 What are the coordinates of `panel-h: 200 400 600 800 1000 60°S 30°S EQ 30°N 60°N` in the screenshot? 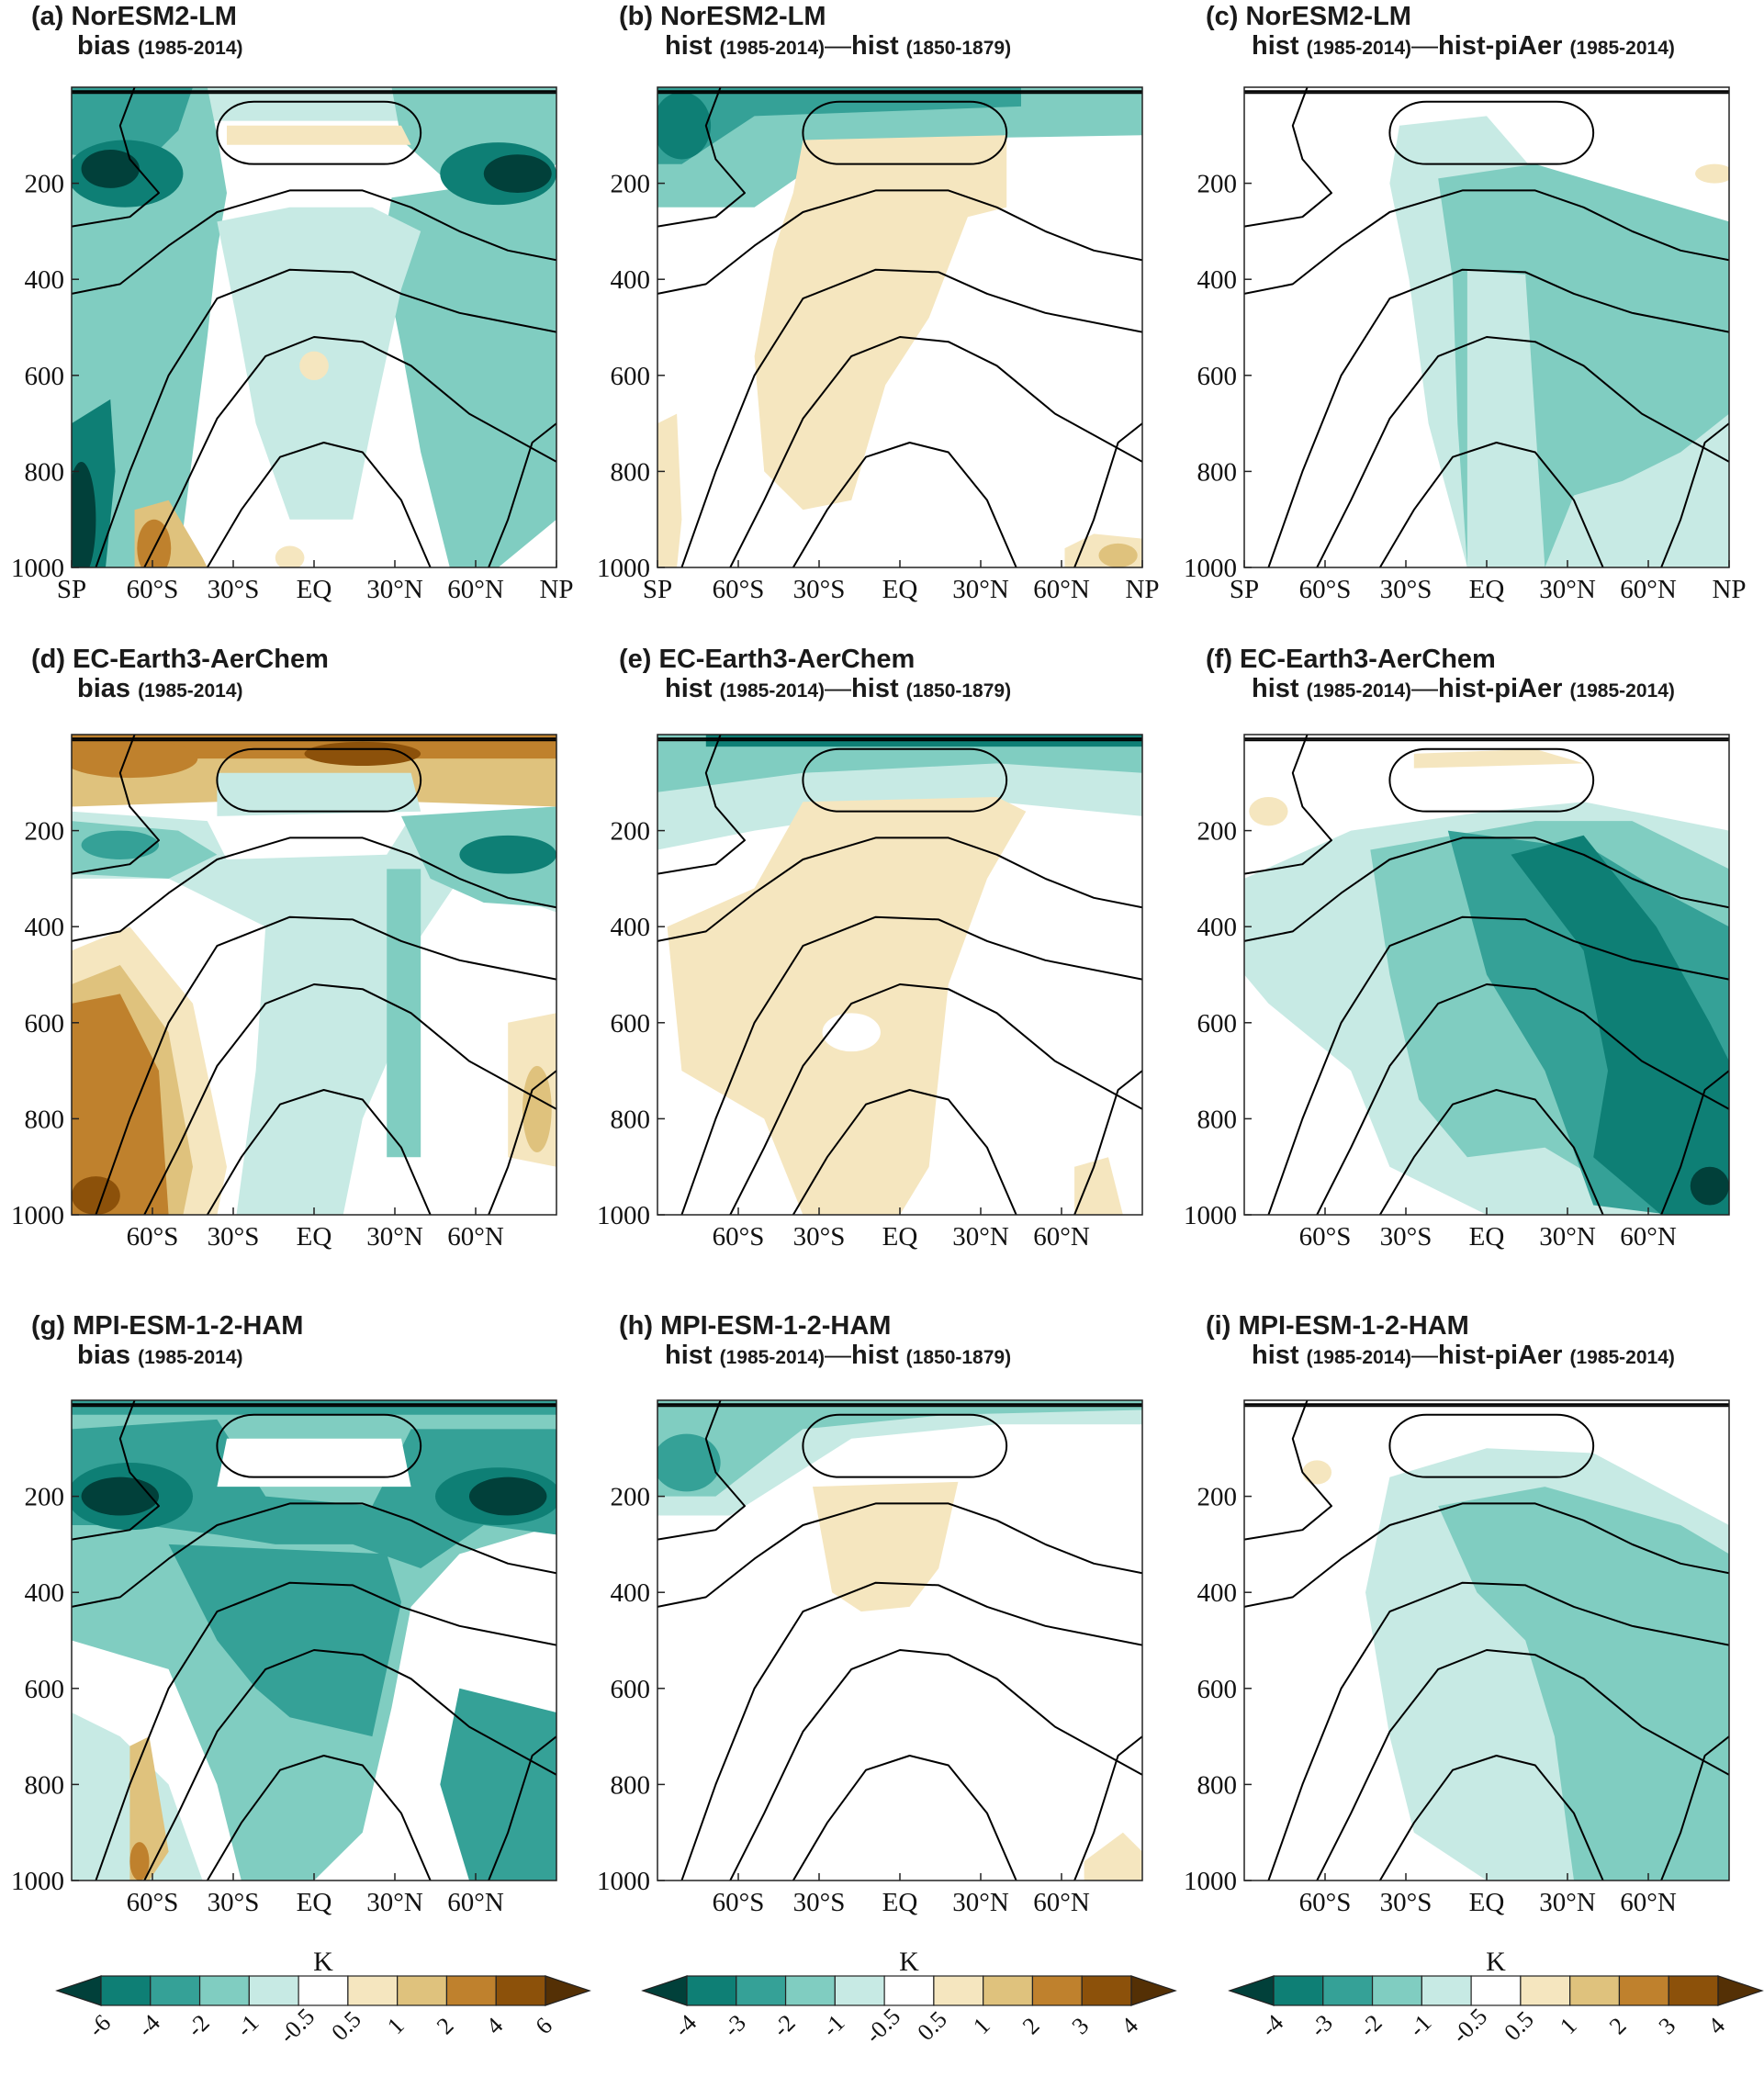 It's located at (870, 1658).